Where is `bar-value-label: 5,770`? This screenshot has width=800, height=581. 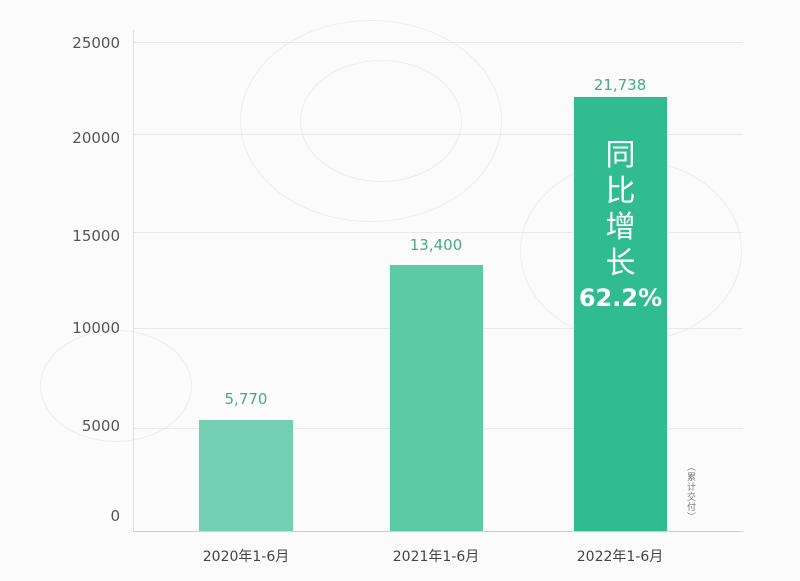 bar-value-label: 5,770 is located at coordinates (246, 399).